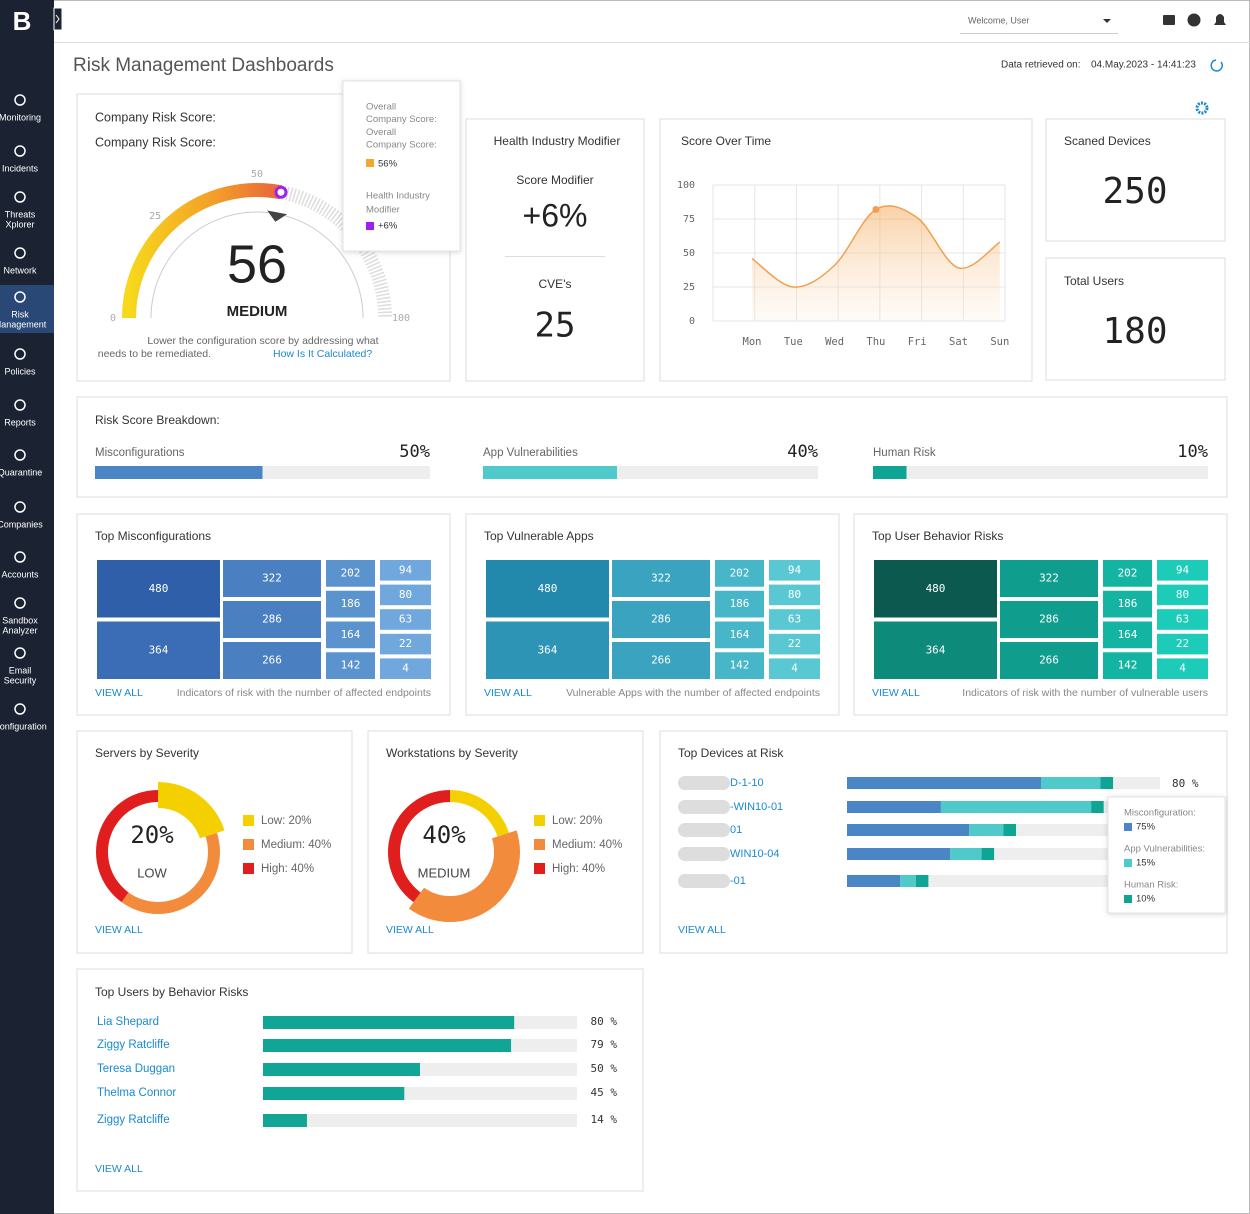  Describe the element at coordinates (1134, 191) in the screenshot. I see `label: 250` at that location.